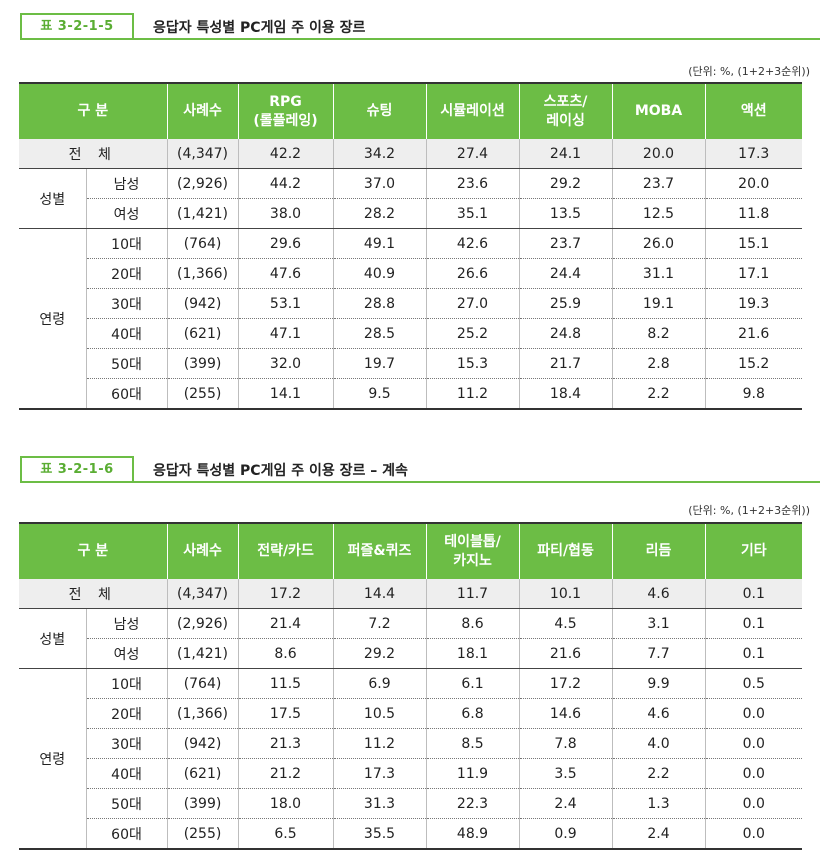  What do you see at coordinates (285, 101) in the screenshot?
I see `header-rpg-line1: RPG` at bounding box center [285, 101].